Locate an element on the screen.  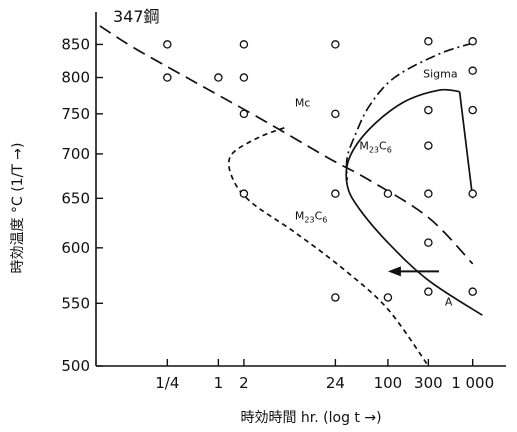
x-tick-label: 1 is located at coordinates (219, 383).